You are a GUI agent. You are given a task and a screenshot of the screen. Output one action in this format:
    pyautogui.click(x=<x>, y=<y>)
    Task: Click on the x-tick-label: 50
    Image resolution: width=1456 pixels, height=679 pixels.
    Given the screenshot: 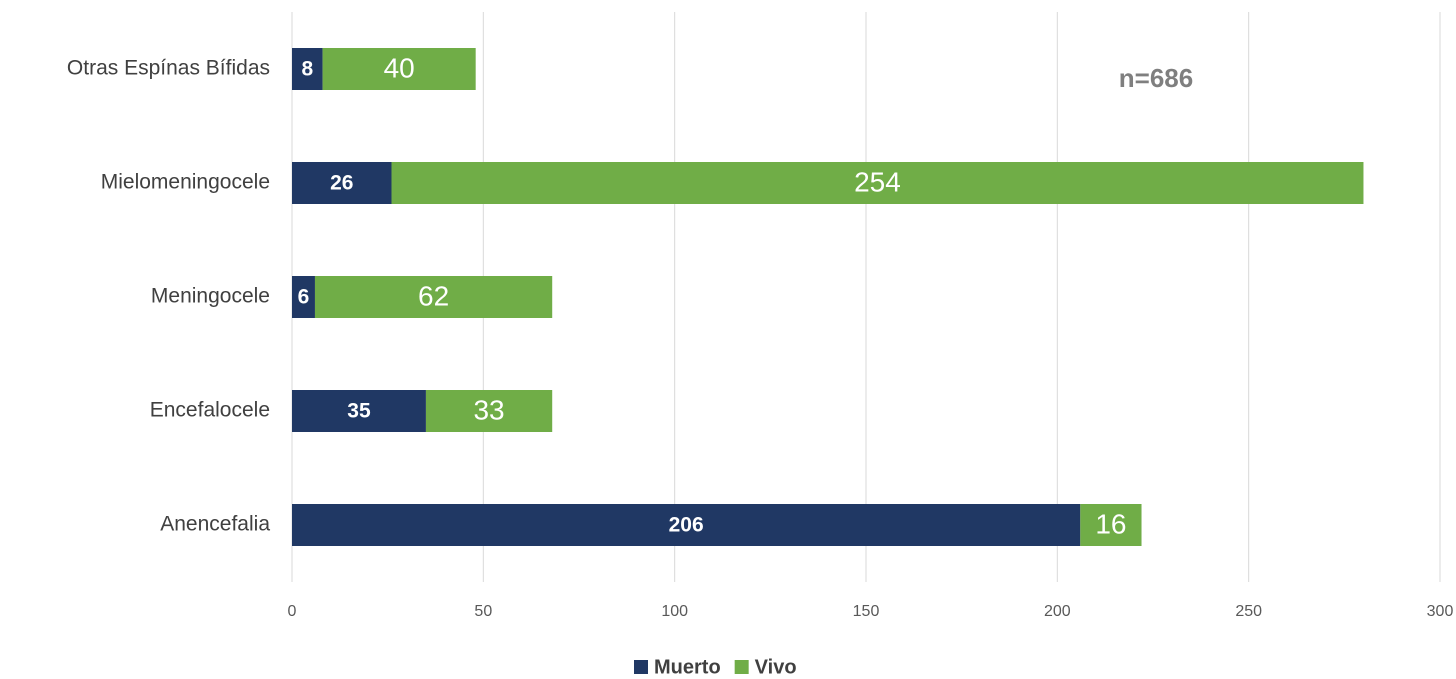 What is the action you would take?
    pyautogui.click(x=483, y=611)
    